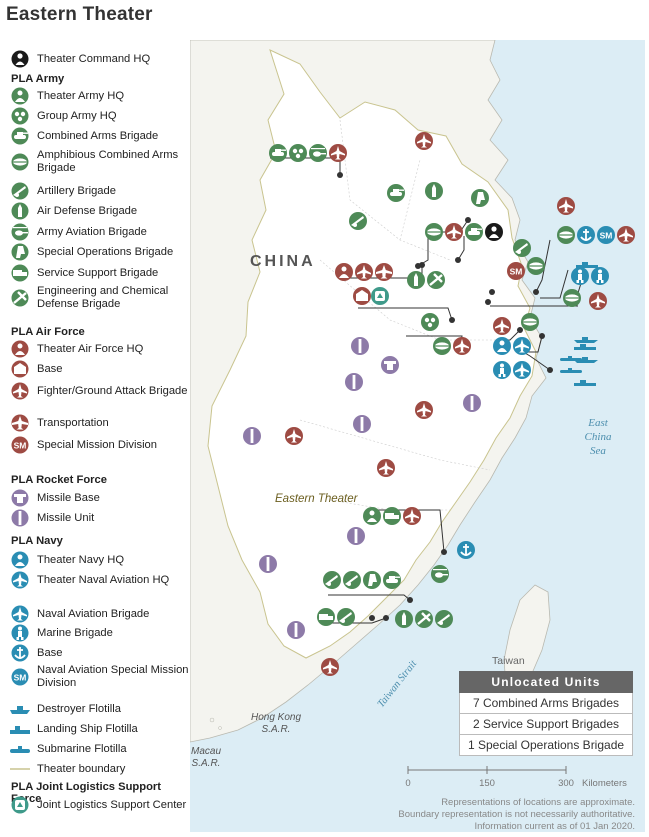  What do you see at coordinates (50, 368) in the screenshot?
I see `legend-label: Base` at bounding box center [50, 368].